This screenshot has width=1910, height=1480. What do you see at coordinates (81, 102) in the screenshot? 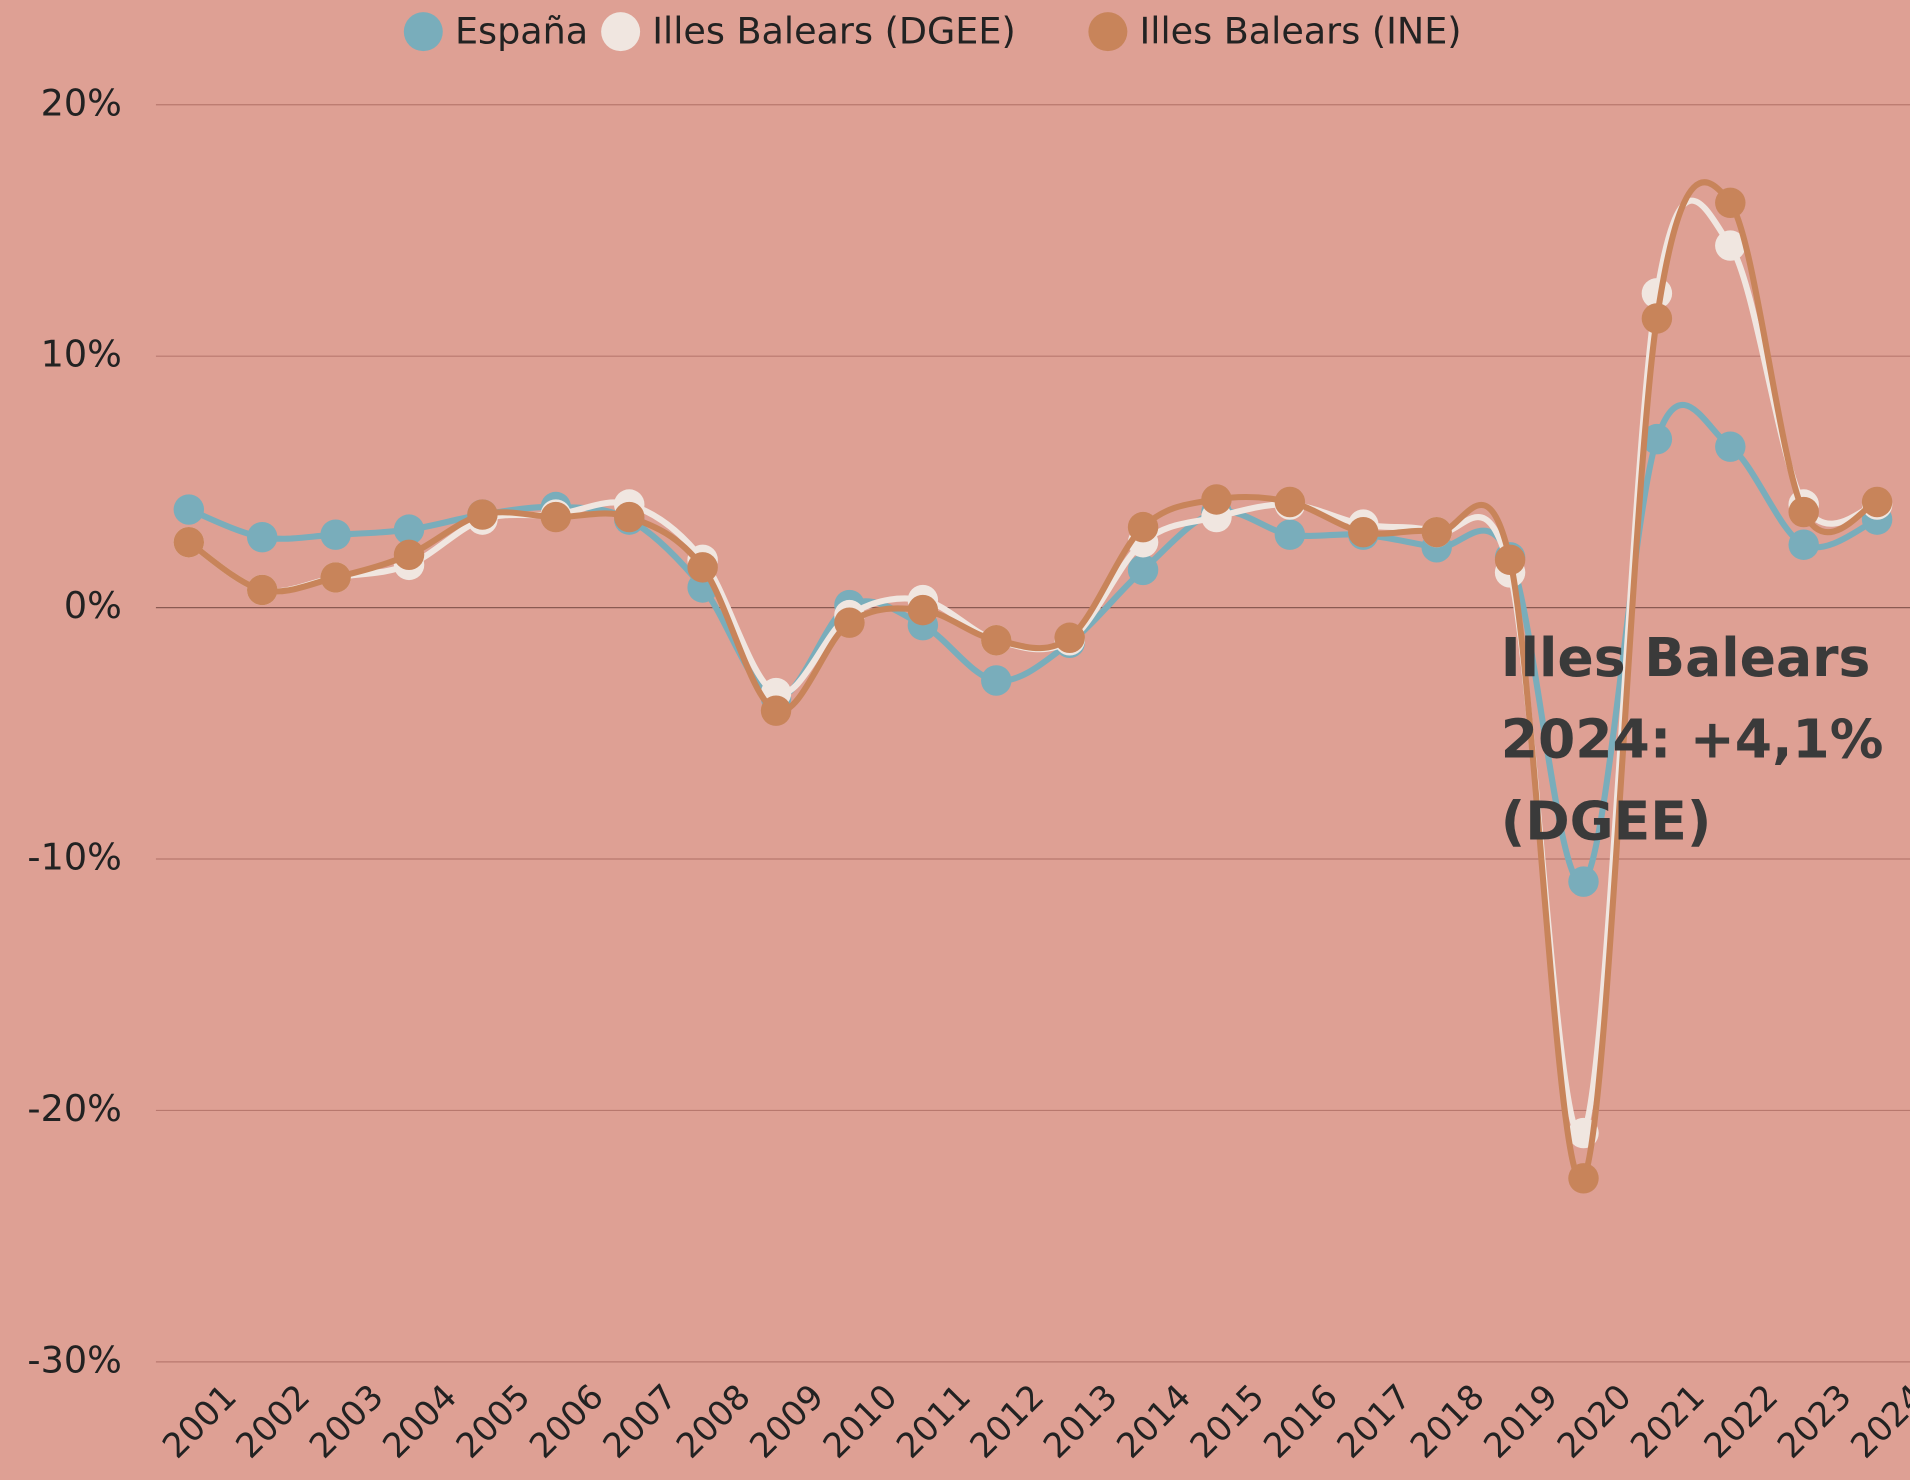
I see `y-tick-label: 20%` at bounding box center [81, 102].